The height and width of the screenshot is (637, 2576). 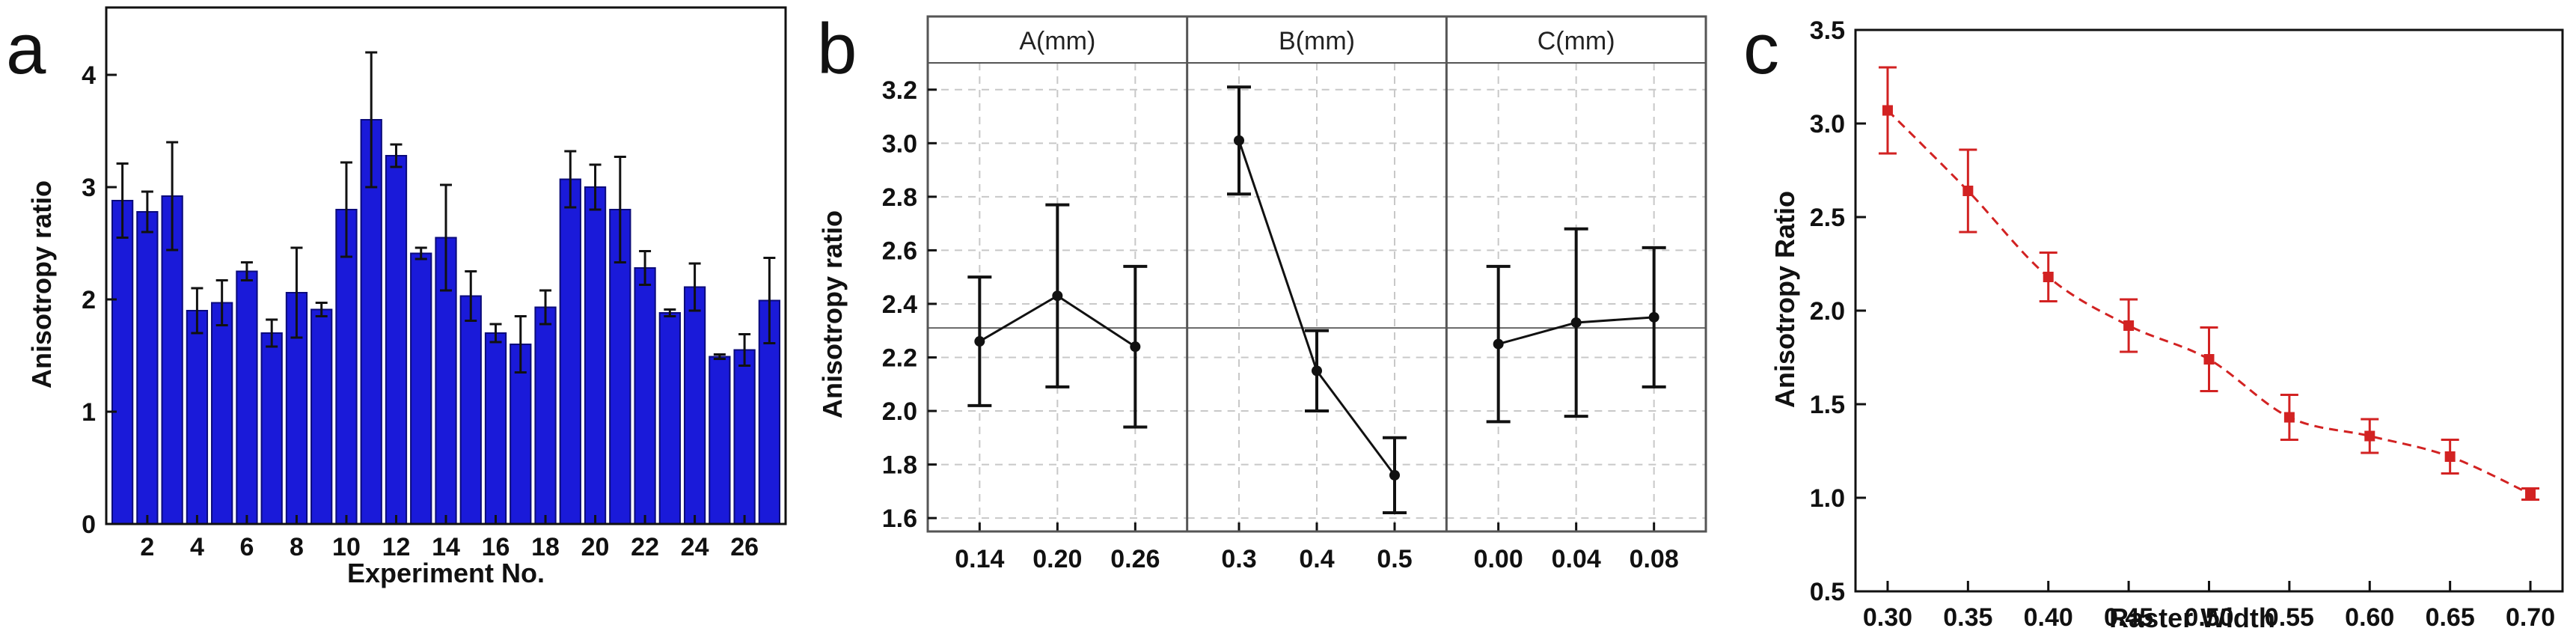 I want to click on chart-c-ylabel: Anisotropy Ratio, so click(x=1784, y=299).